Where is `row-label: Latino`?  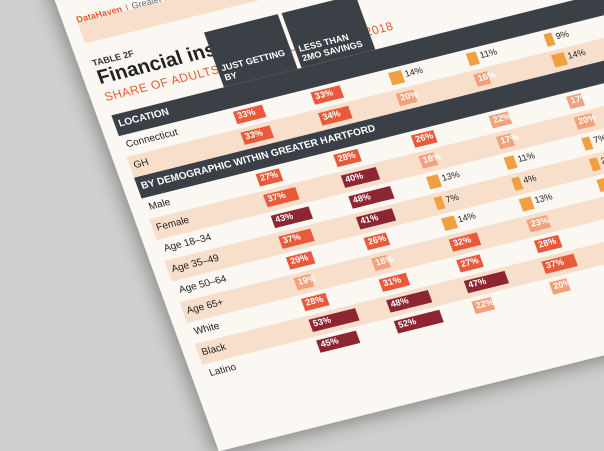
row-label: Latino is located at coordinates (223, 370).